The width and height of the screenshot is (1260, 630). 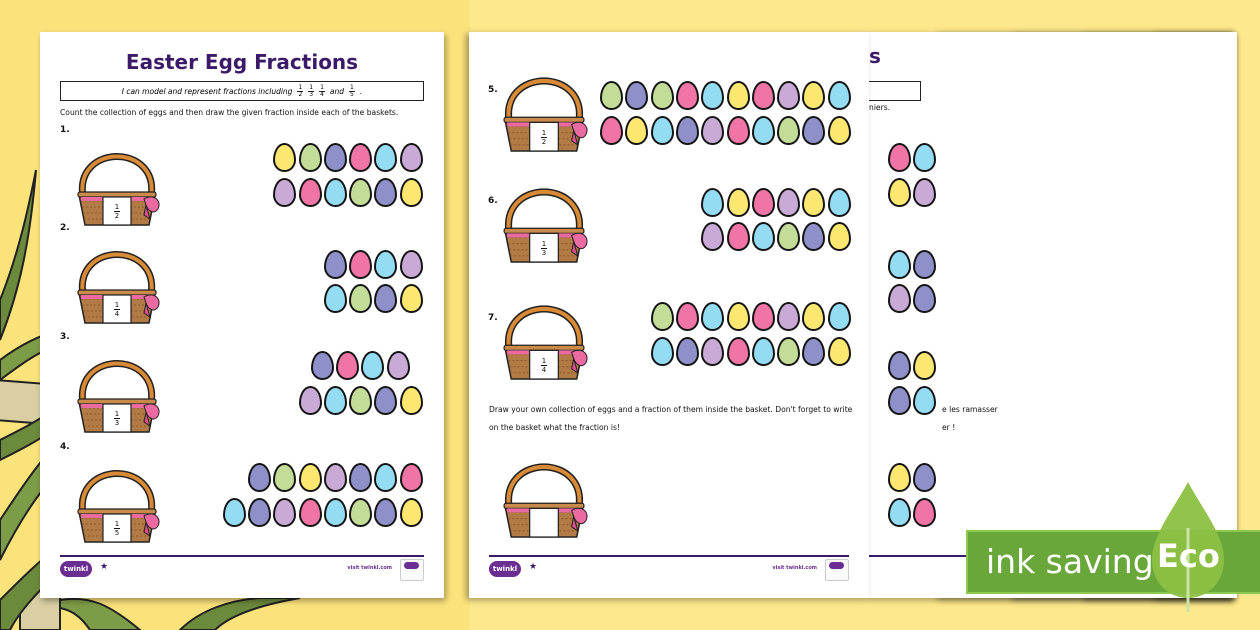 What do you see at coordinates (544, 253) in the screenshot?
I see `fraction-denominator: 3` at bounding box center [544, 253].